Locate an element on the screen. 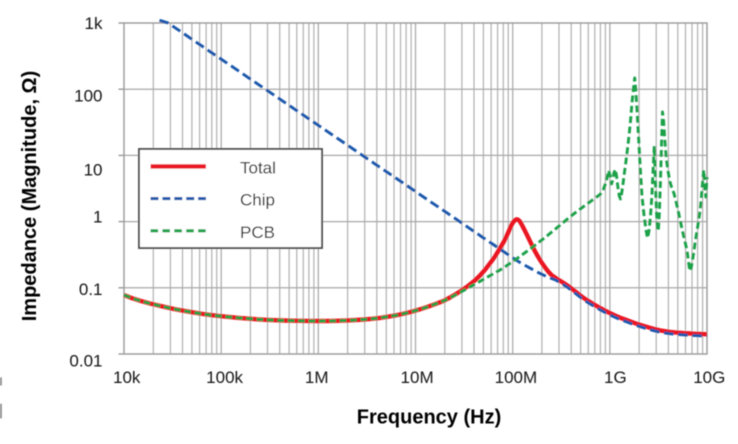 This screenshot has height=444, width=738. svg-text: 1M is located at coordinates (317, 377).